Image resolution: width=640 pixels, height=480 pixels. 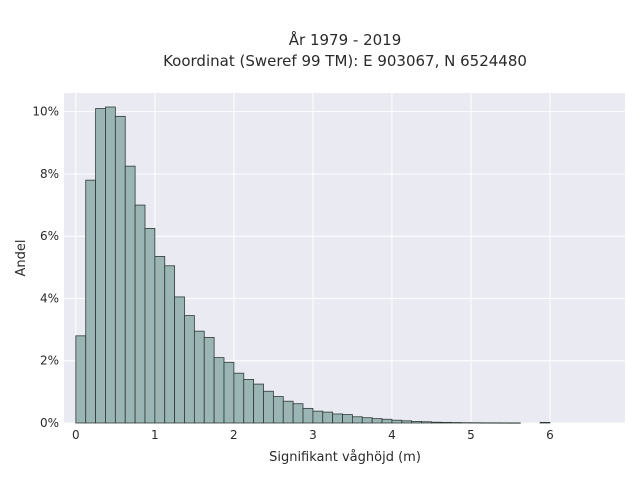 What do you see at coordinates (345, 39) in the screenshot?
I see `chart-title: År 1979 - 2019` at bounding box center [345, 39].